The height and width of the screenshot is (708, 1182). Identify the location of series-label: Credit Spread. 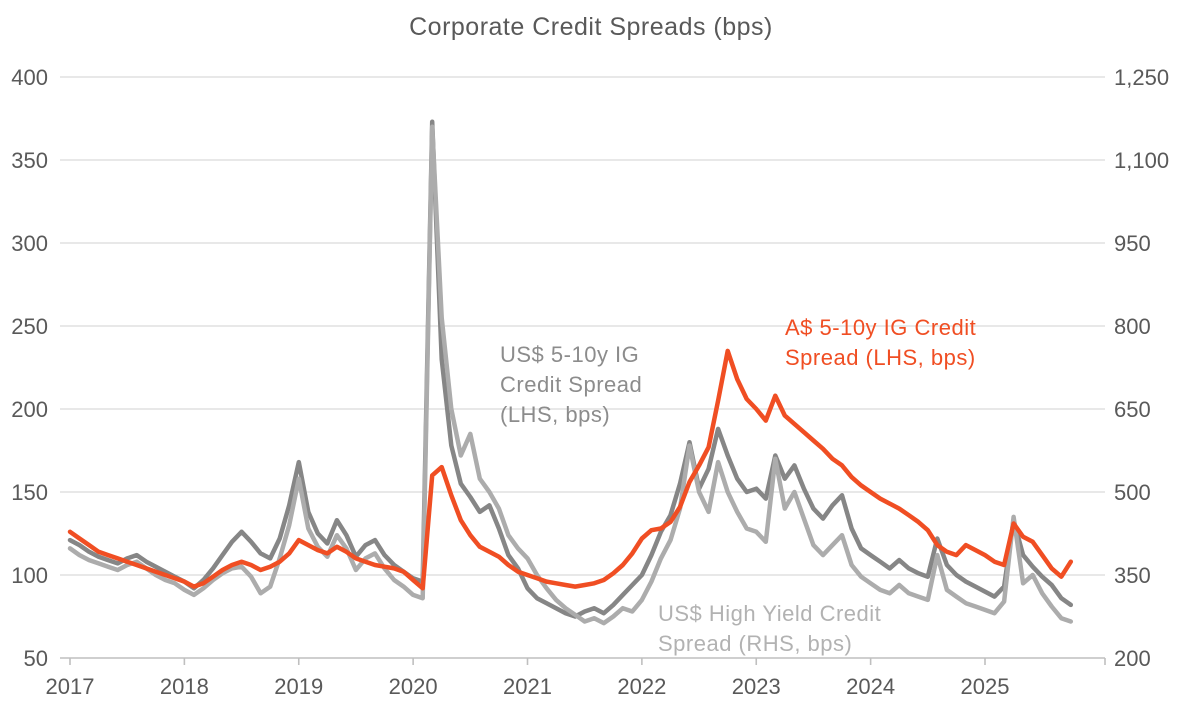
(571, 384).